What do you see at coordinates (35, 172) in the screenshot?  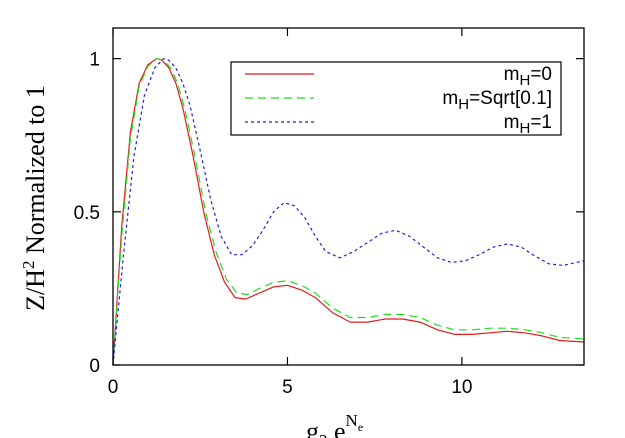 I see `y-axis-title-rest: Normalized to 1` at bounding box center [35, 172].